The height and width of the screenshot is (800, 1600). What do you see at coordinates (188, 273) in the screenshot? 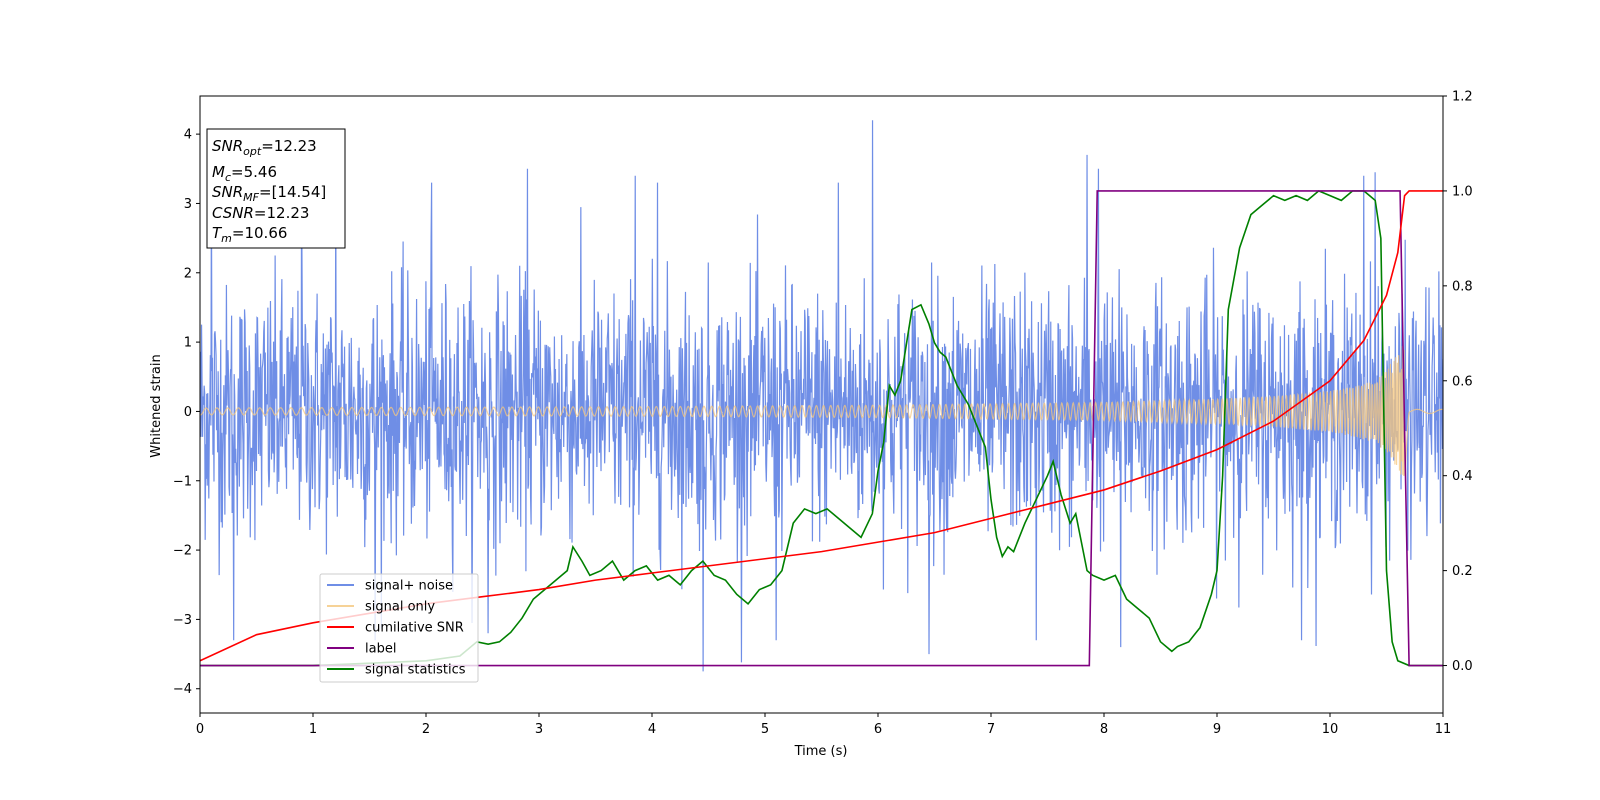
I see `y-tick-label: 2` at bounding box center [188, 273].